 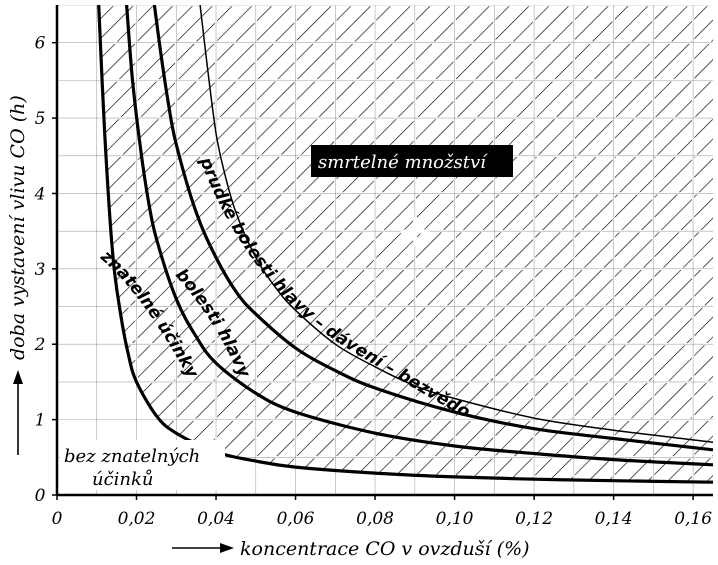 I want to click on y-tick-5: 5, so click(x=40, y=119).